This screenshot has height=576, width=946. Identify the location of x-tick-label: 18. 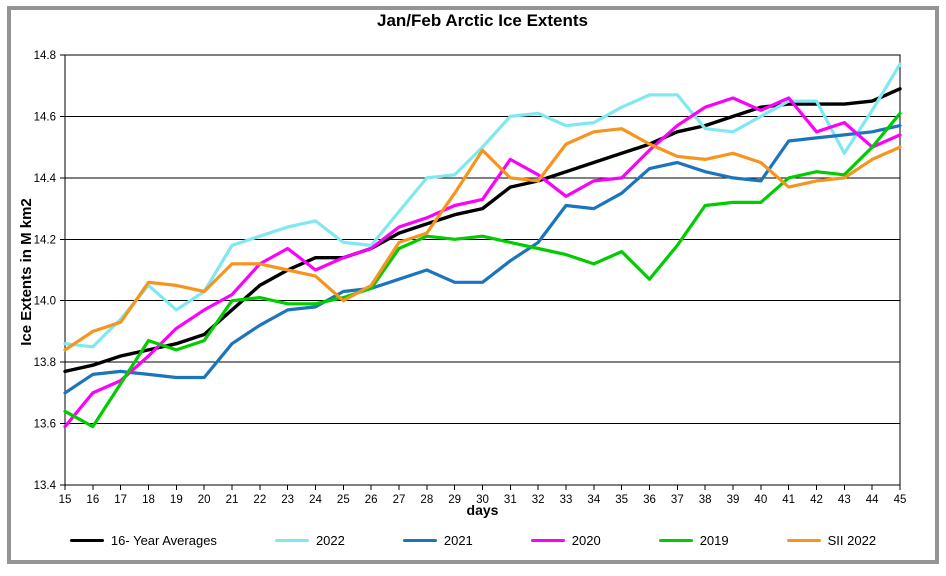
(148, 500).